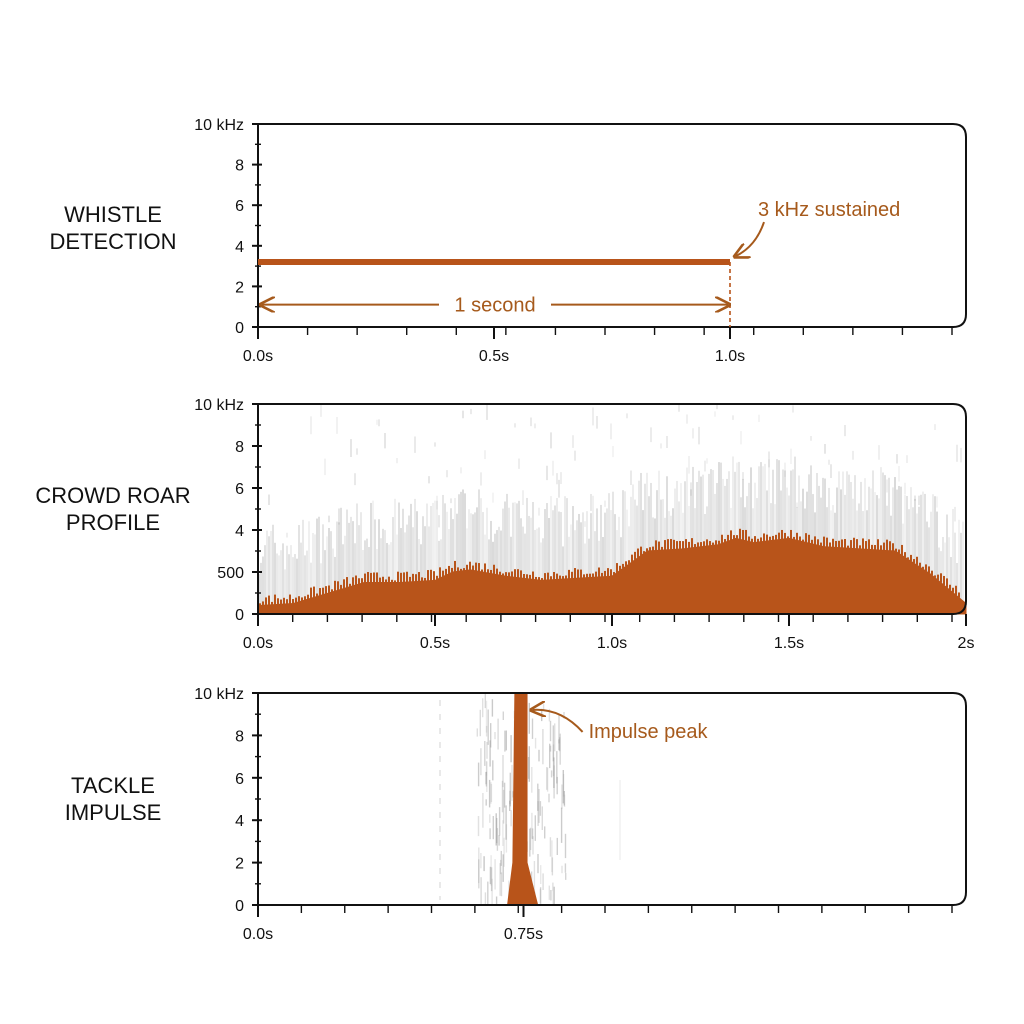 Image resolution: width=1024 pixels, height=1024 pixels. What do you see at coordinates (113, 785) in the screenshot?
I see `panel-title-line-1: TACKLE` at bounding box center [113, 785].